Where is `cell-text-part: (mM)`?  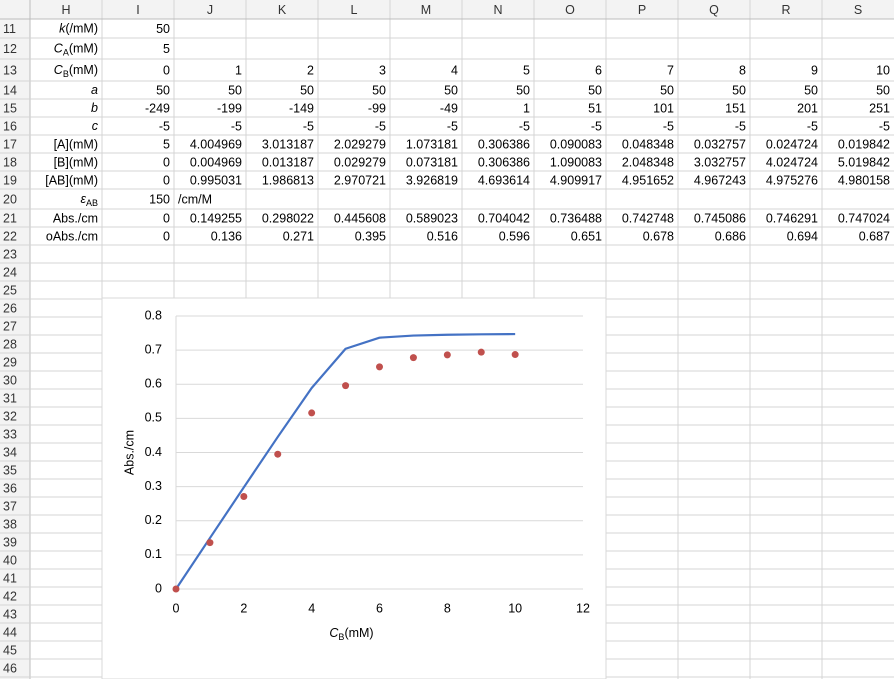
cell-text-part: (mM) is located at coordinates (83, 49).